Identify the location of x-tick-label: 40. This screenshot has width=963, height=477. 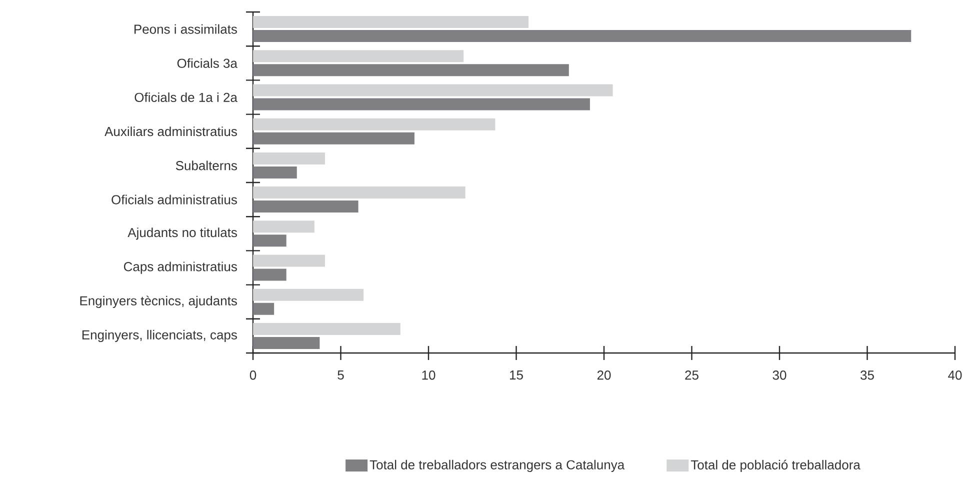
(955, 375).